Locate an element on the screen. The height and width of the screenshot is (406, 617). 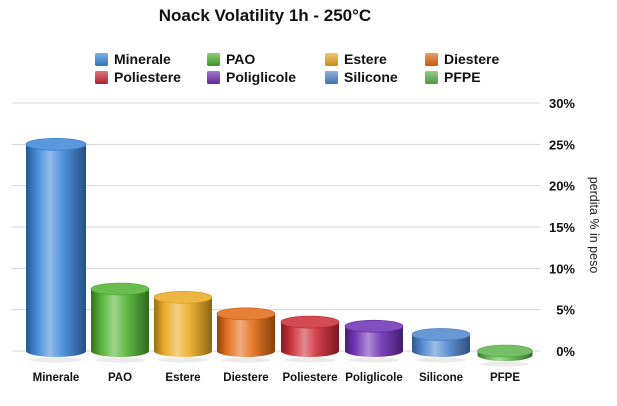
legend-label: Diestere is located at coordinates (471, 59).